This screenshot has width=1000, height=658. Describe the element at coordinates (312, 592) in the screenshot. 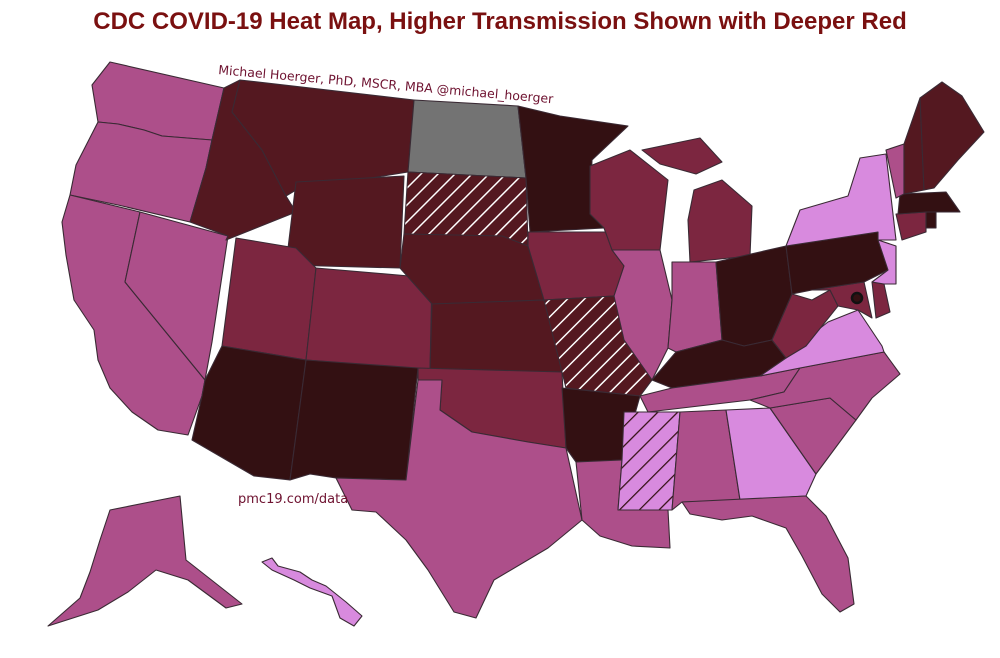

I see `state-HI` at that location.